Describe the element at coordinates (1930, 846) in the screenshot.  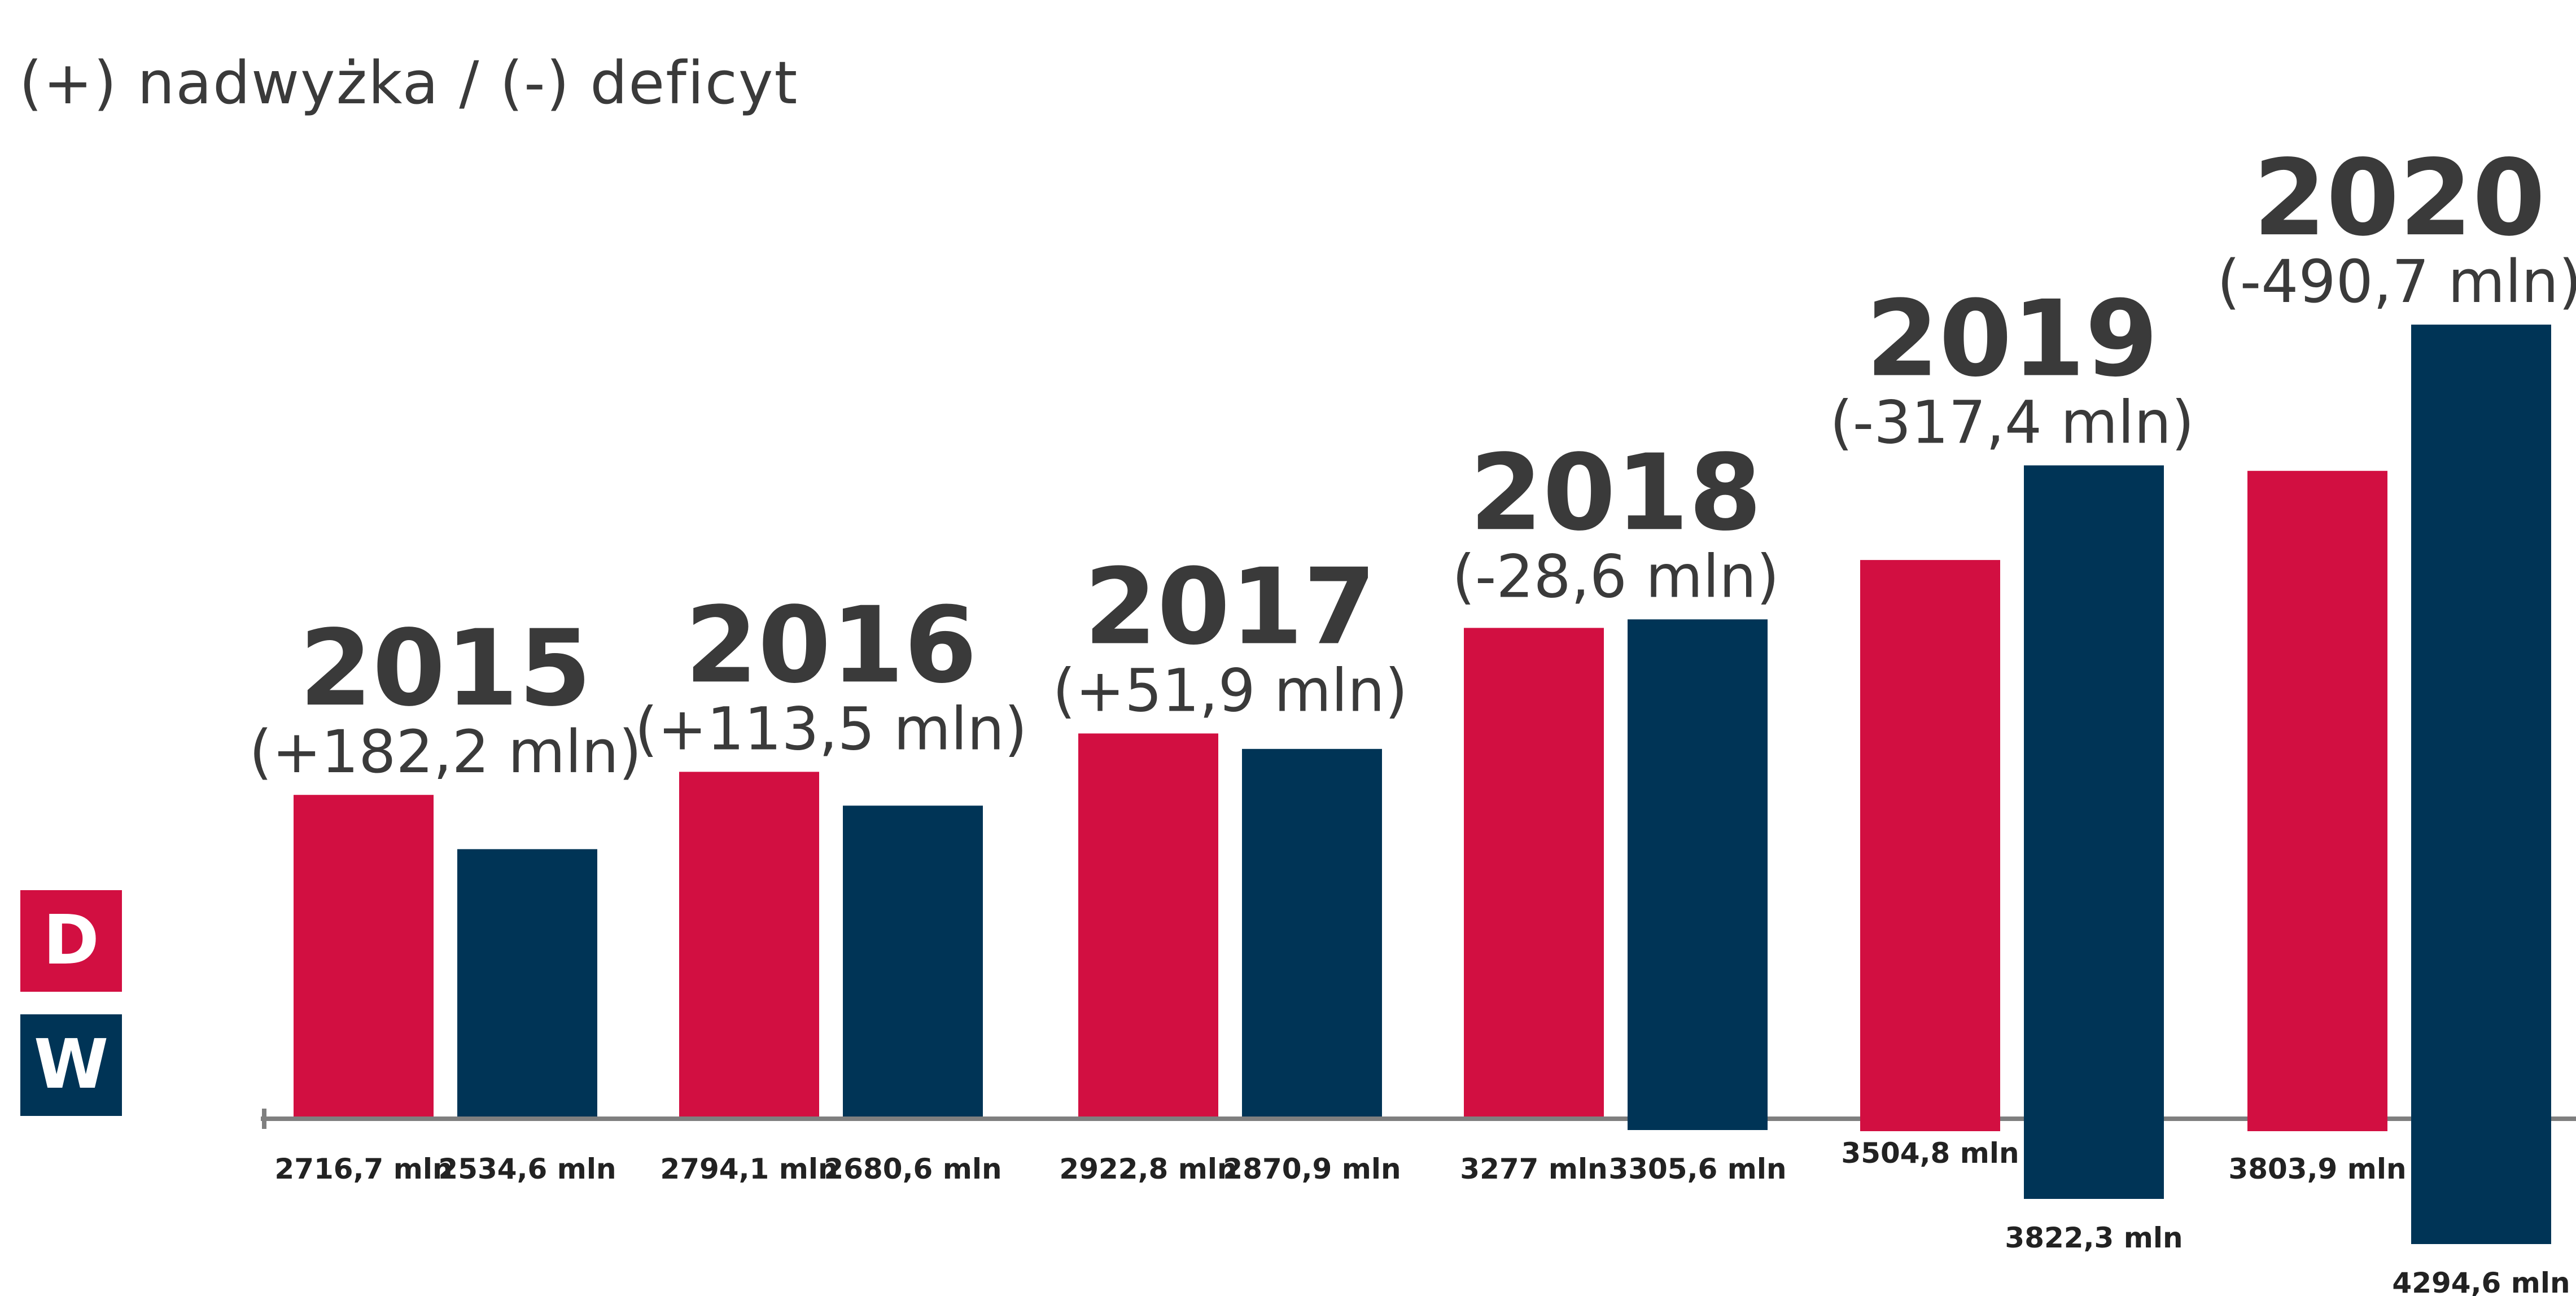
I see `bar-d-2019` at that location.